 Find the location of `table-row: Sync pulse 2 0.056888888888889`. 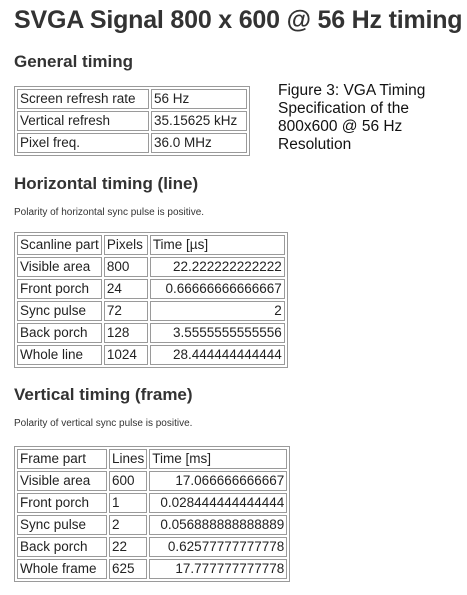

table-row: Sync pulse 2 0.056888888888889 is located at coordinates (152, 525).